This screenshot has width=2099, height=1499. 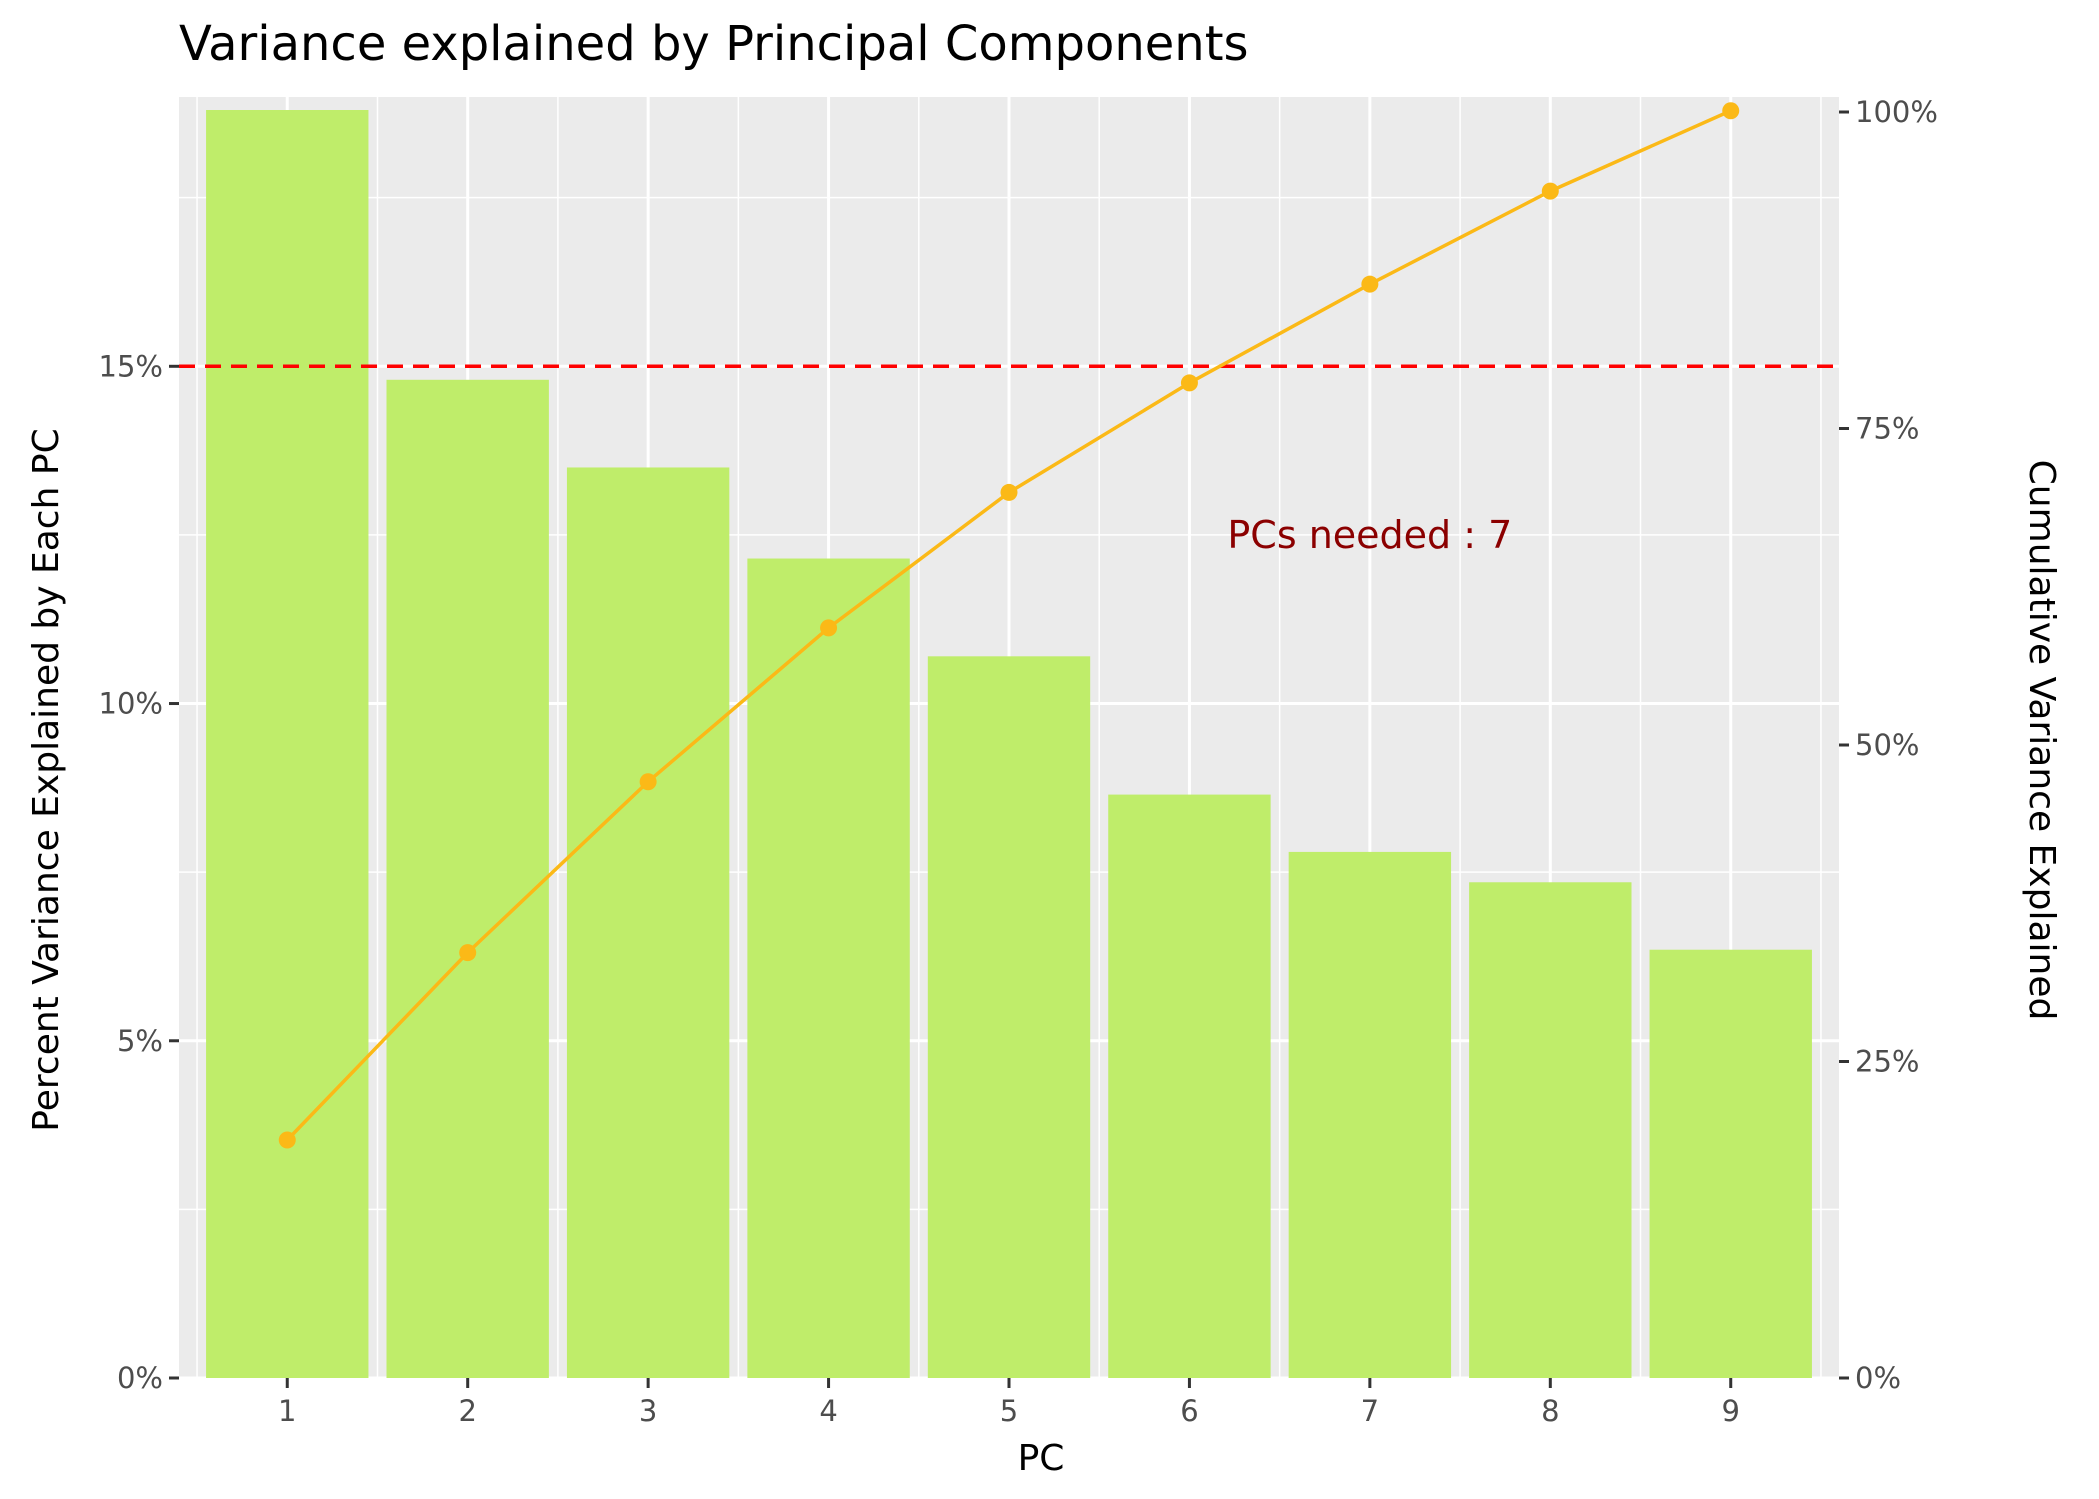 I want to click on y-tick-label: 15%, so click(x=131, y=366).